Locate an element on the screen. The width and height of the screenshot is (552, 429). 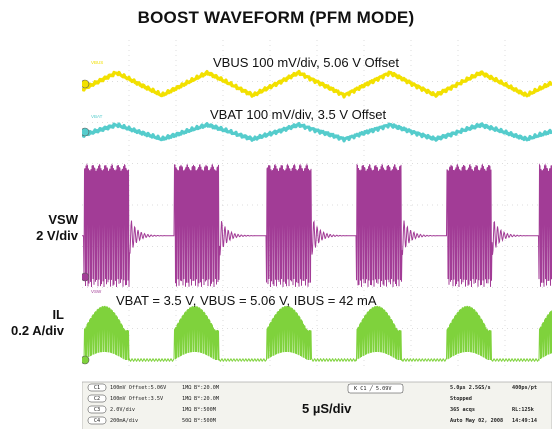
channel-badge-label: C1 is located at coordinates (97, 388).